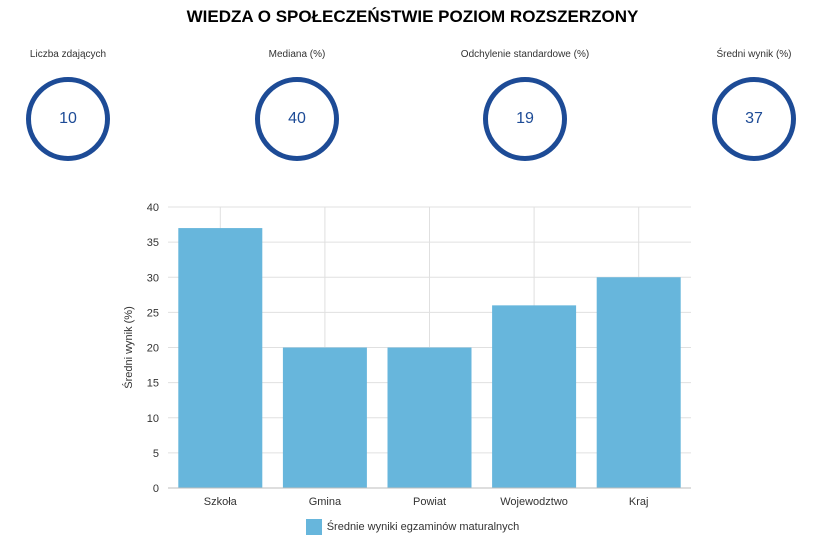 This screenshot has width=825, height=552. What do you see at coordinates (325, 502) in the screenshot?
I see `x-tick-label: Gmina` at bounding box center [325, 502].